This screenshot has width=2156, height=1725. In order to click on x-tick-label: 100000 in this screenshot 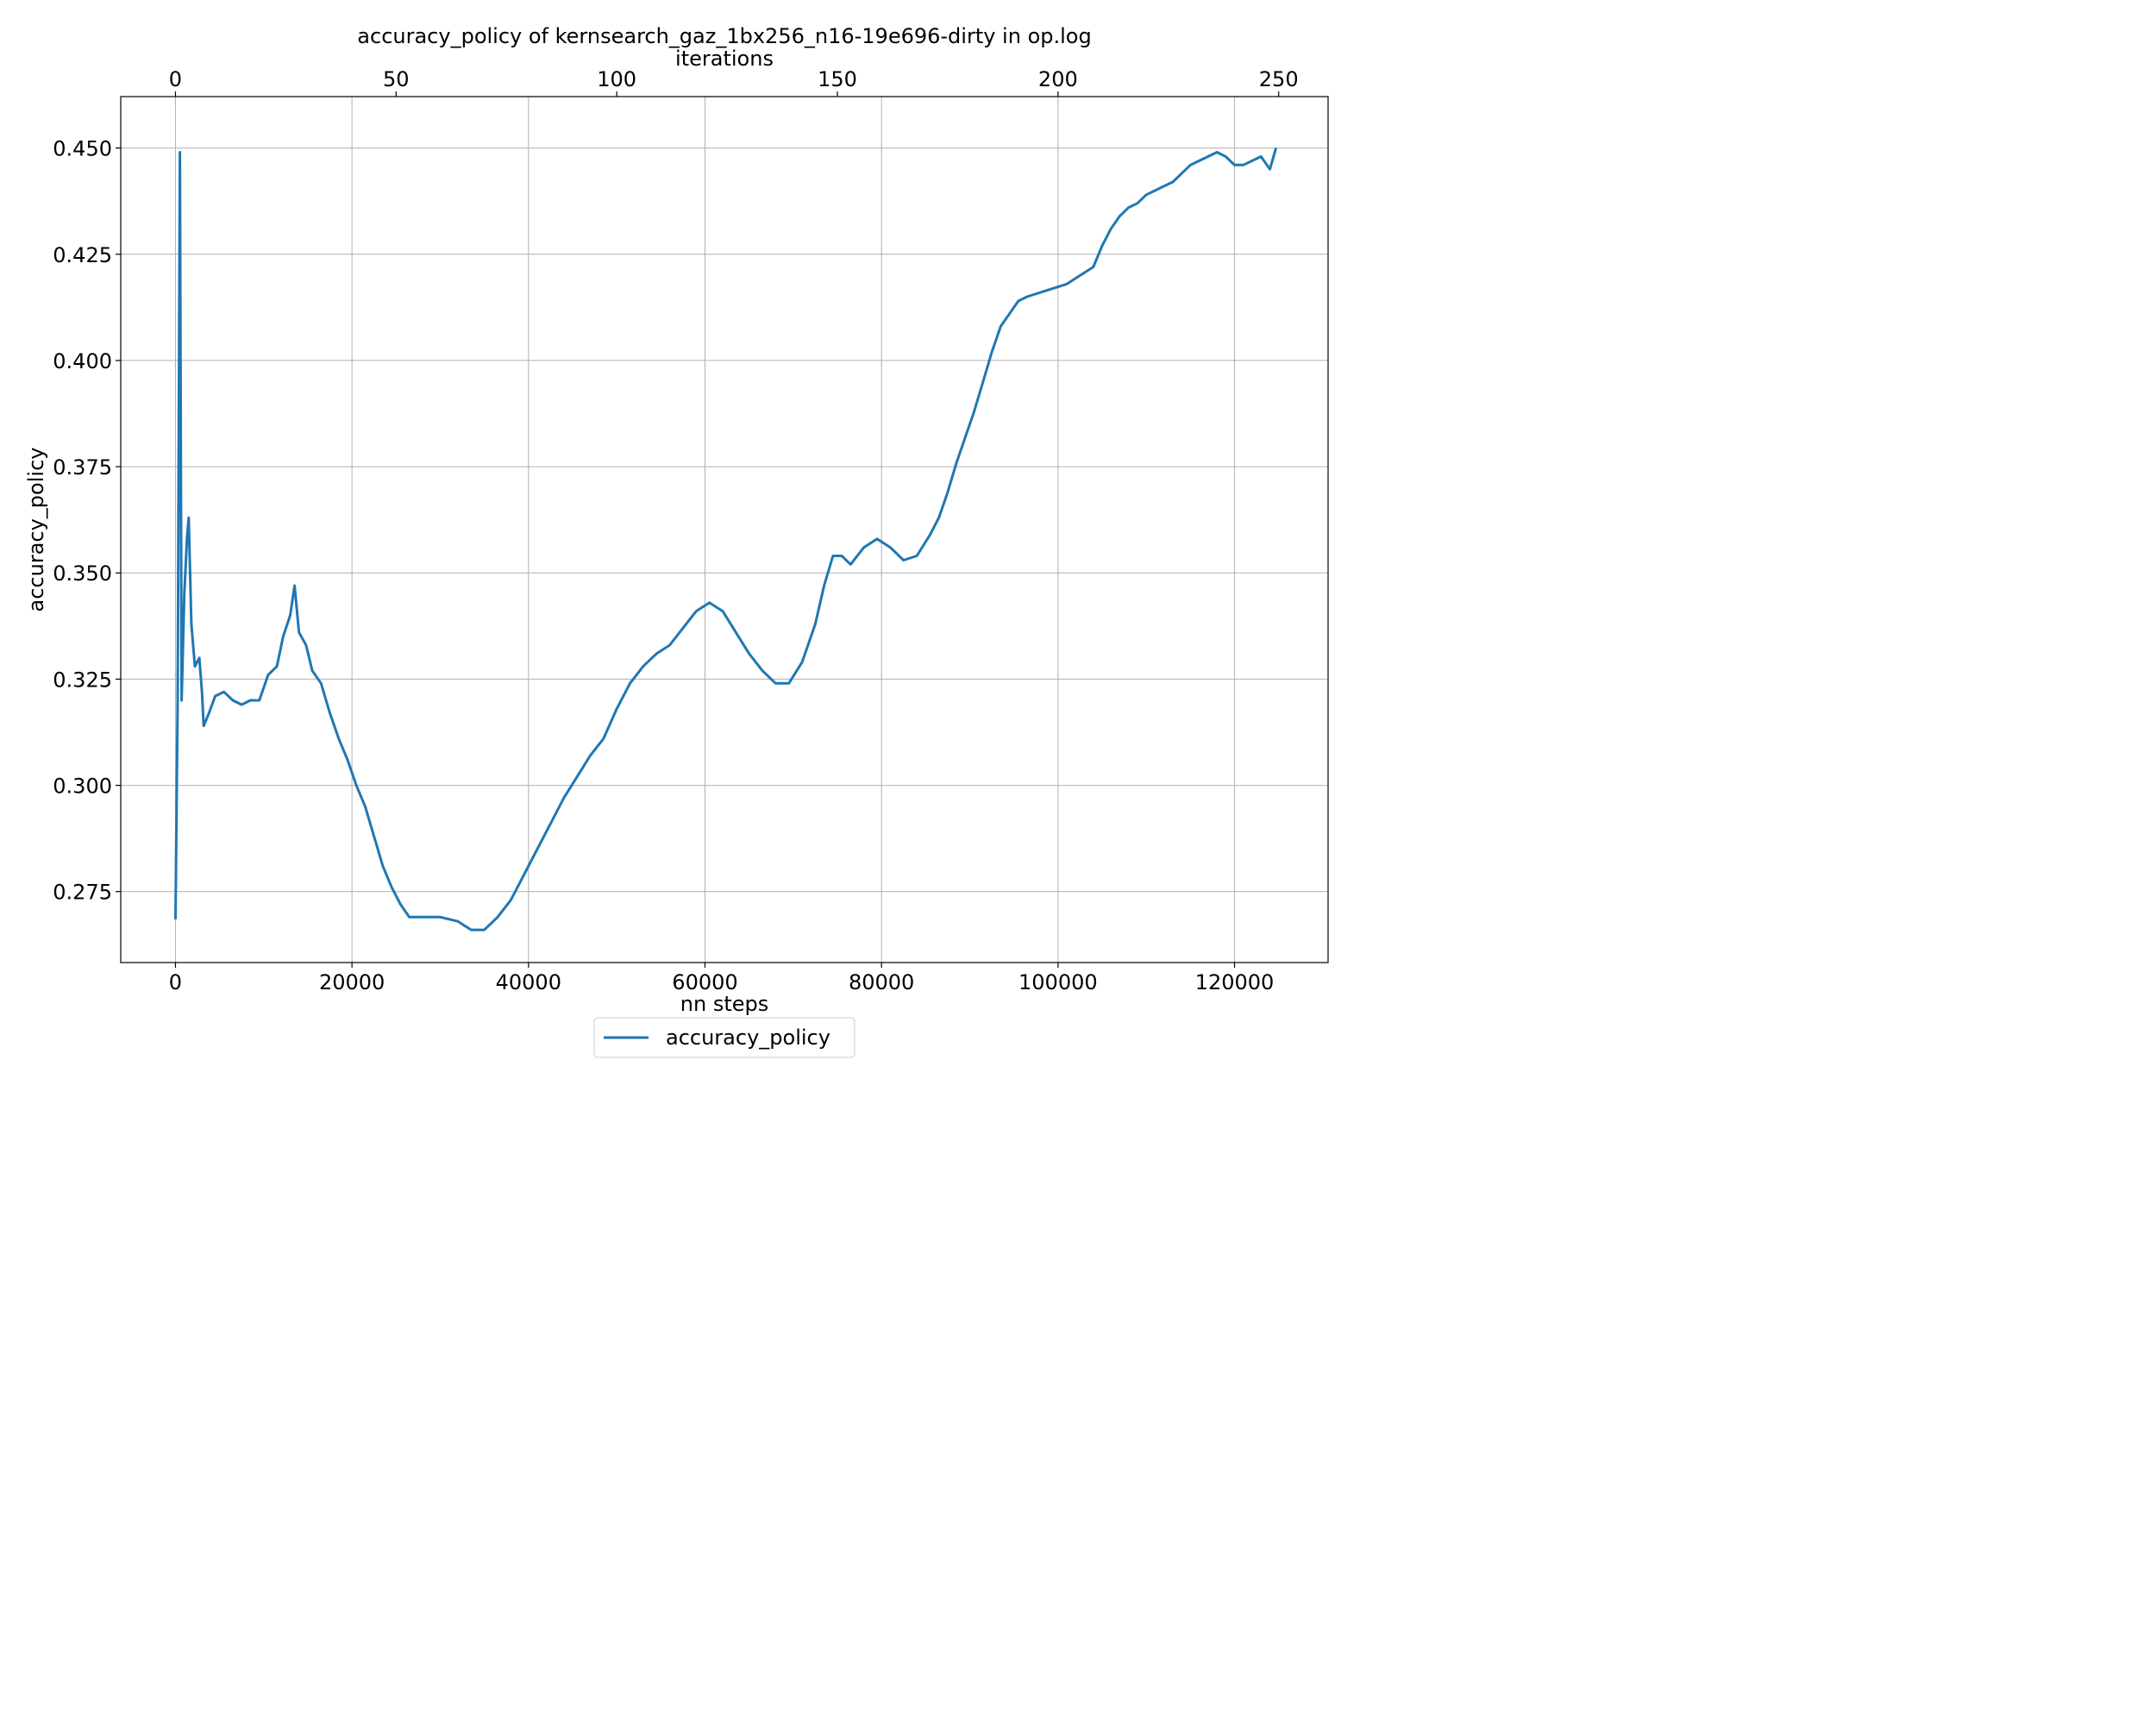, I will do `click(1058, 982)`.